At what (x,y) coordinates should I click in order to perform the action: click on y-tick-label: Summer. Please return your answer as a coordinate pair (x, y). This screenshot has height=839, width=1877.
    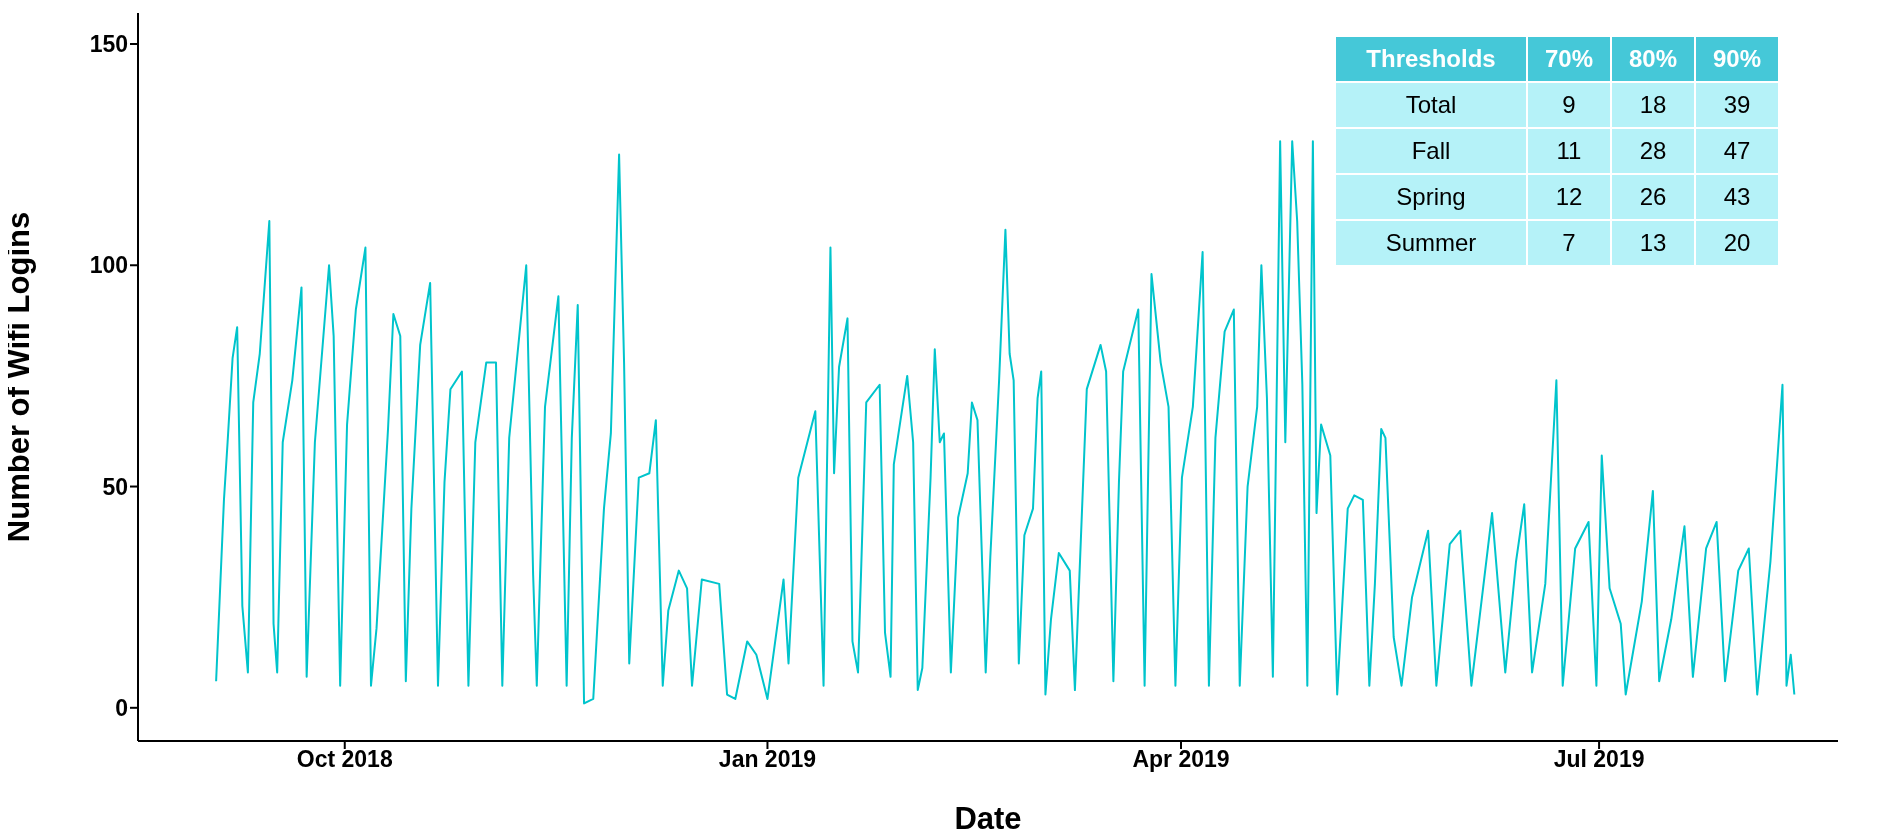
    Looking at the image, I should click on (1431, 243).